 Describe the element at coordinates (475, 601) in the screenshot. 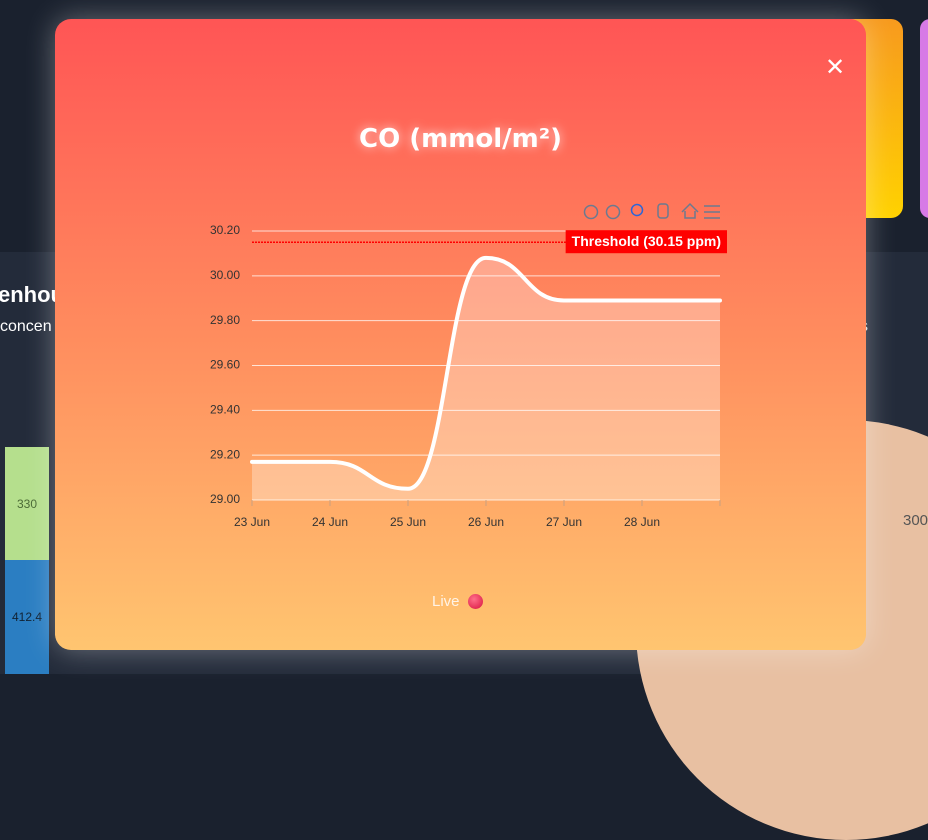

I see `live-dot` at that location.